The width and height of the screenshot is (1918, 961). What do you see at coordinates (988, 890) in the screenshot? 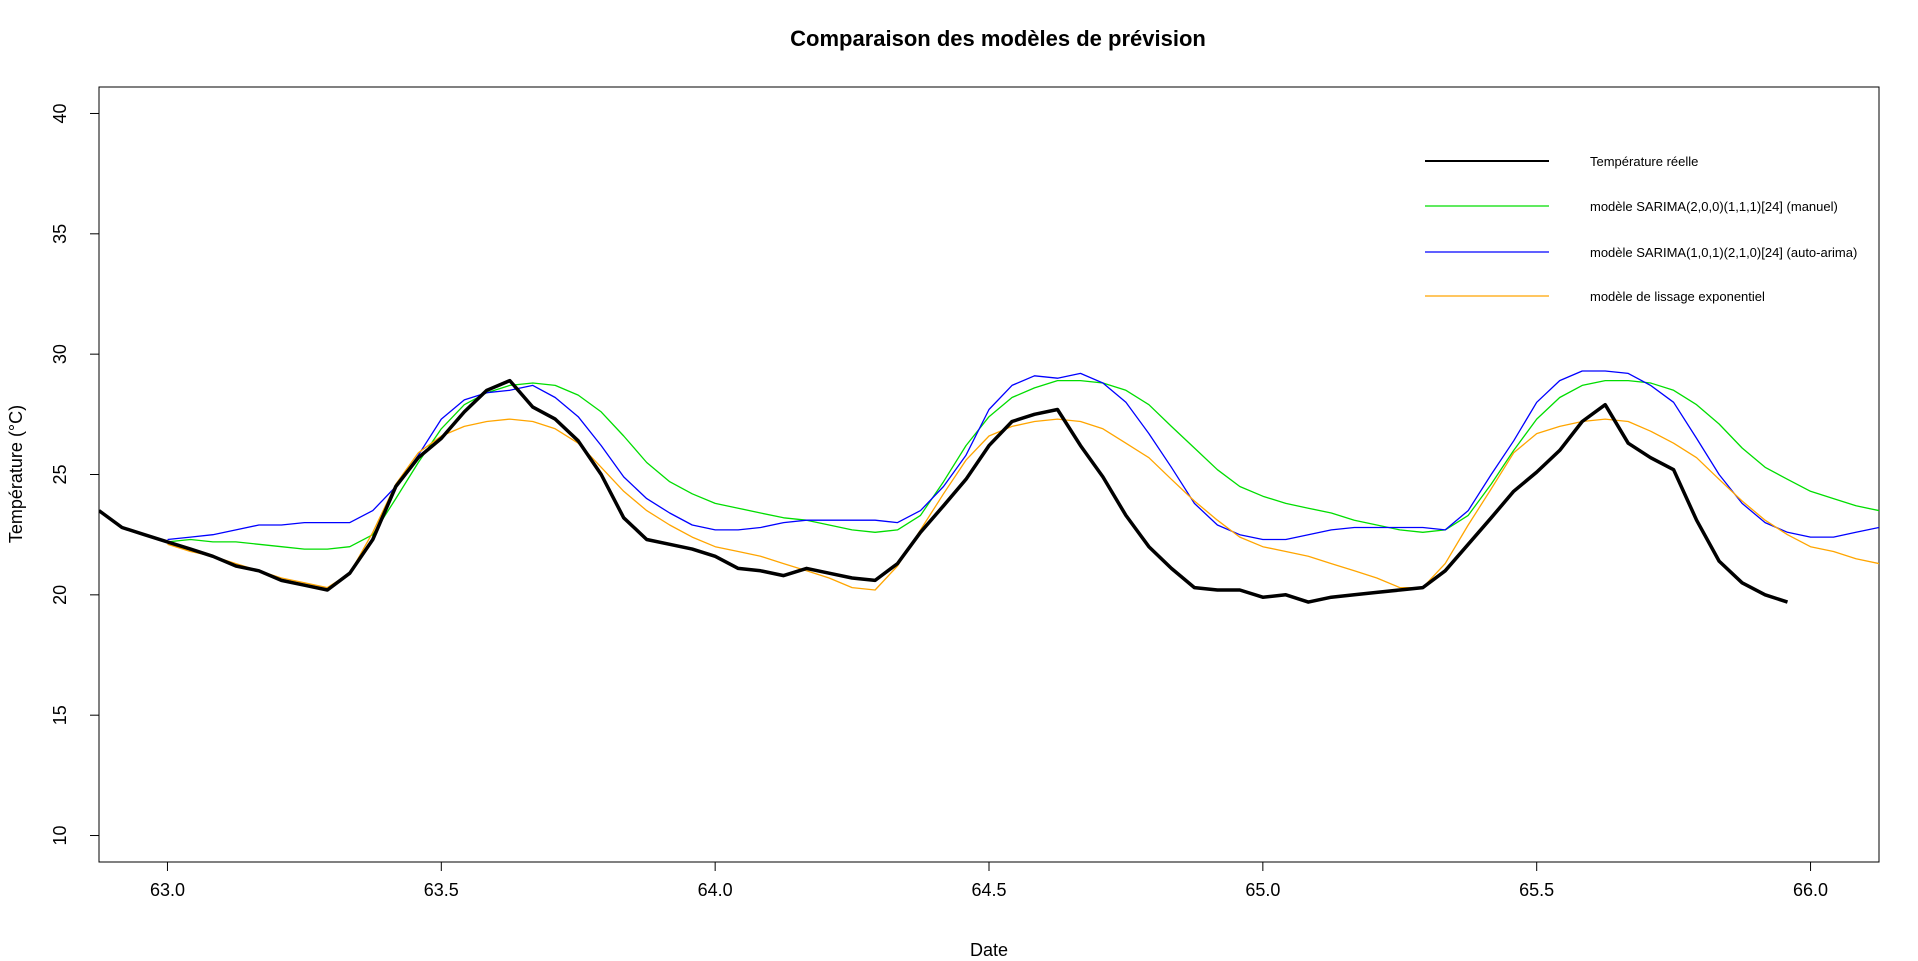
I see `x-tick-label: 64.5` at bounding box center [988, 890].